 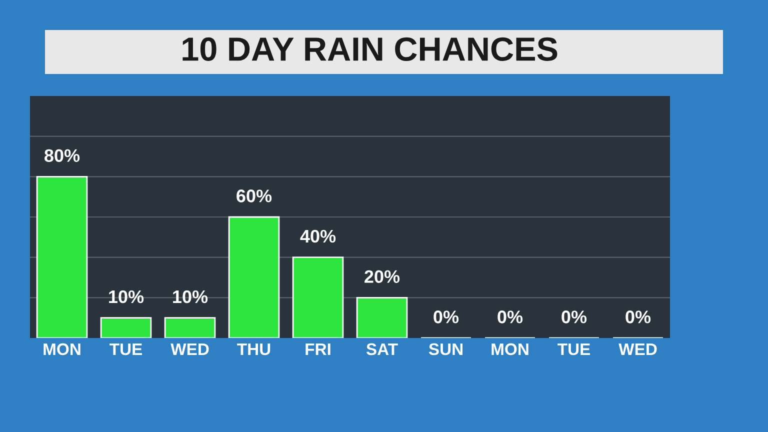 What do you see at coordinates (253, 349) in the screenshot?
I see `x-tick-label: THU` at bounding box center [253, 349].